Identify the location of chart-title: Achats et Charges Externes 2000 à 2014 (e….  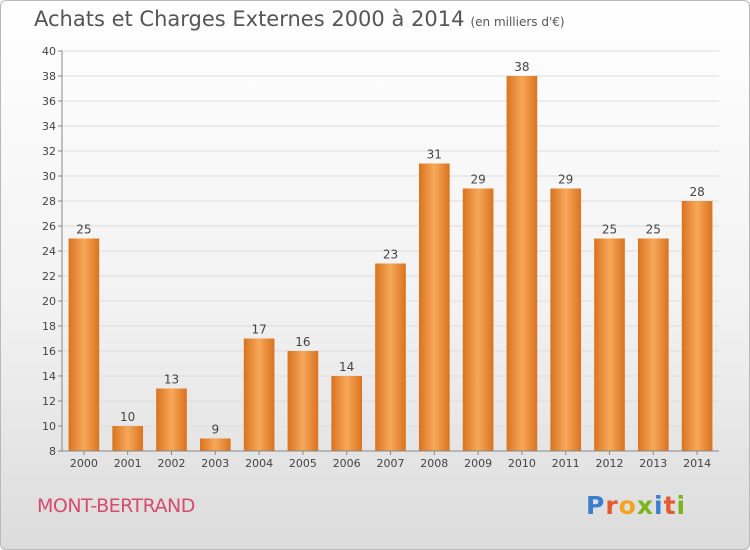
(299, 19).